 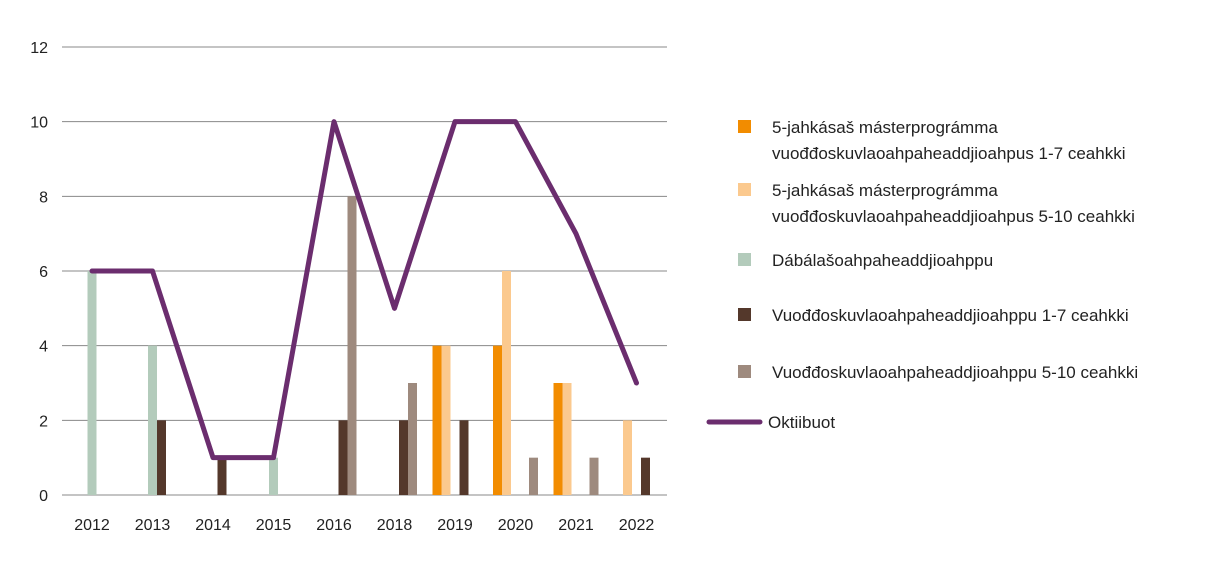 I want to click on x-tick-label: 2022, so click(x=637, y=525).